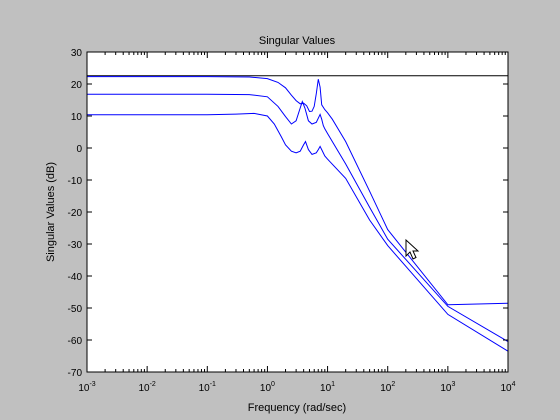 The image size is (560, 420). What do you see at coordinates (75, 309) in the screenshot?
I see `y-tick-label: -50` at bounding box center [75, 309].